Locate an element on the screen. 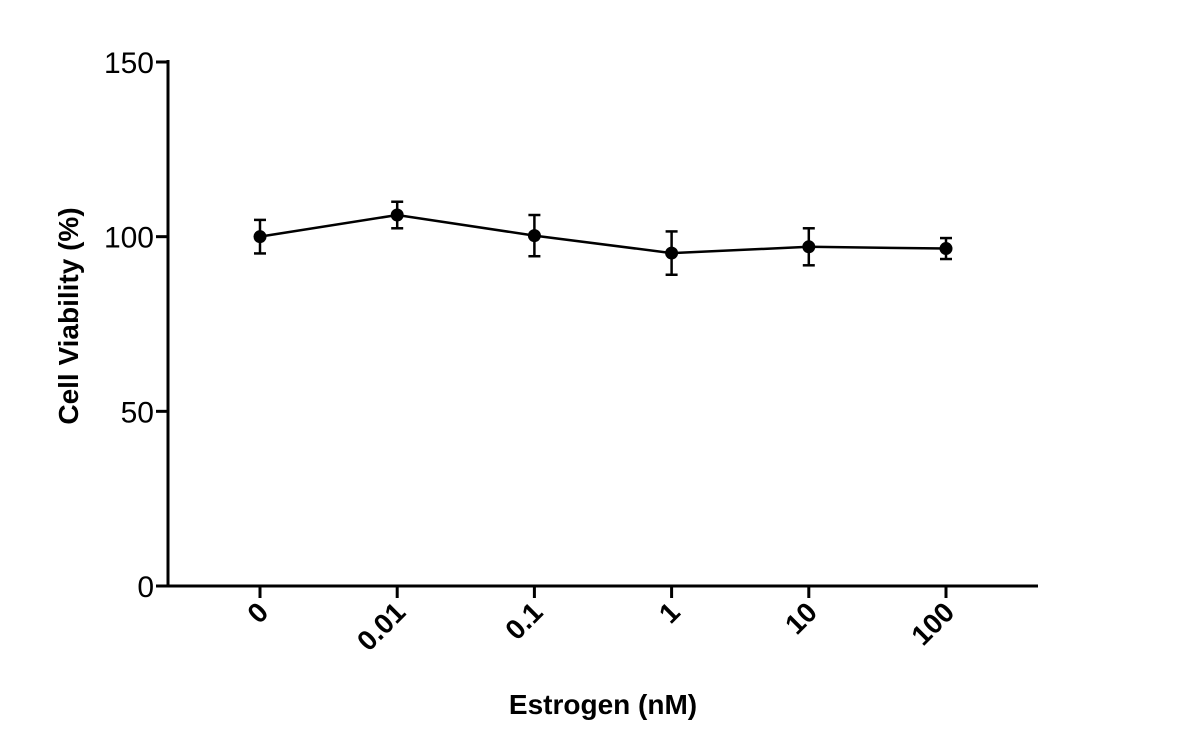  y-tick-label: 100 is located at coordinates (129, 238).